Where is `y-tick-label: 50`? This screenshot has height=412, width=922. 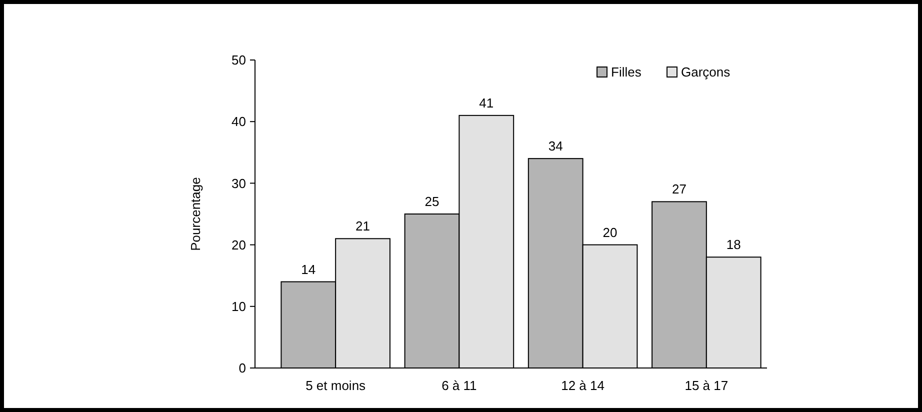 y-tick-label: 50 is located at coordinates (239, 60).